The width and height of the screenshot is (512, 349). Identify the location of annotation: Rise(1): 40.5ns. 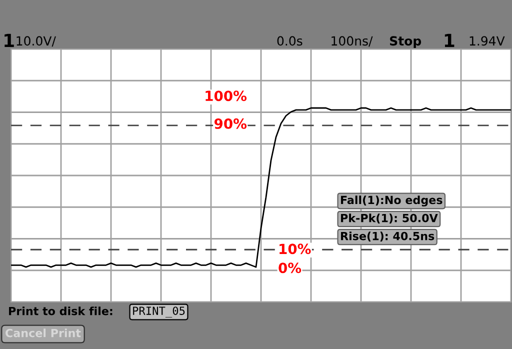
(387, 237).